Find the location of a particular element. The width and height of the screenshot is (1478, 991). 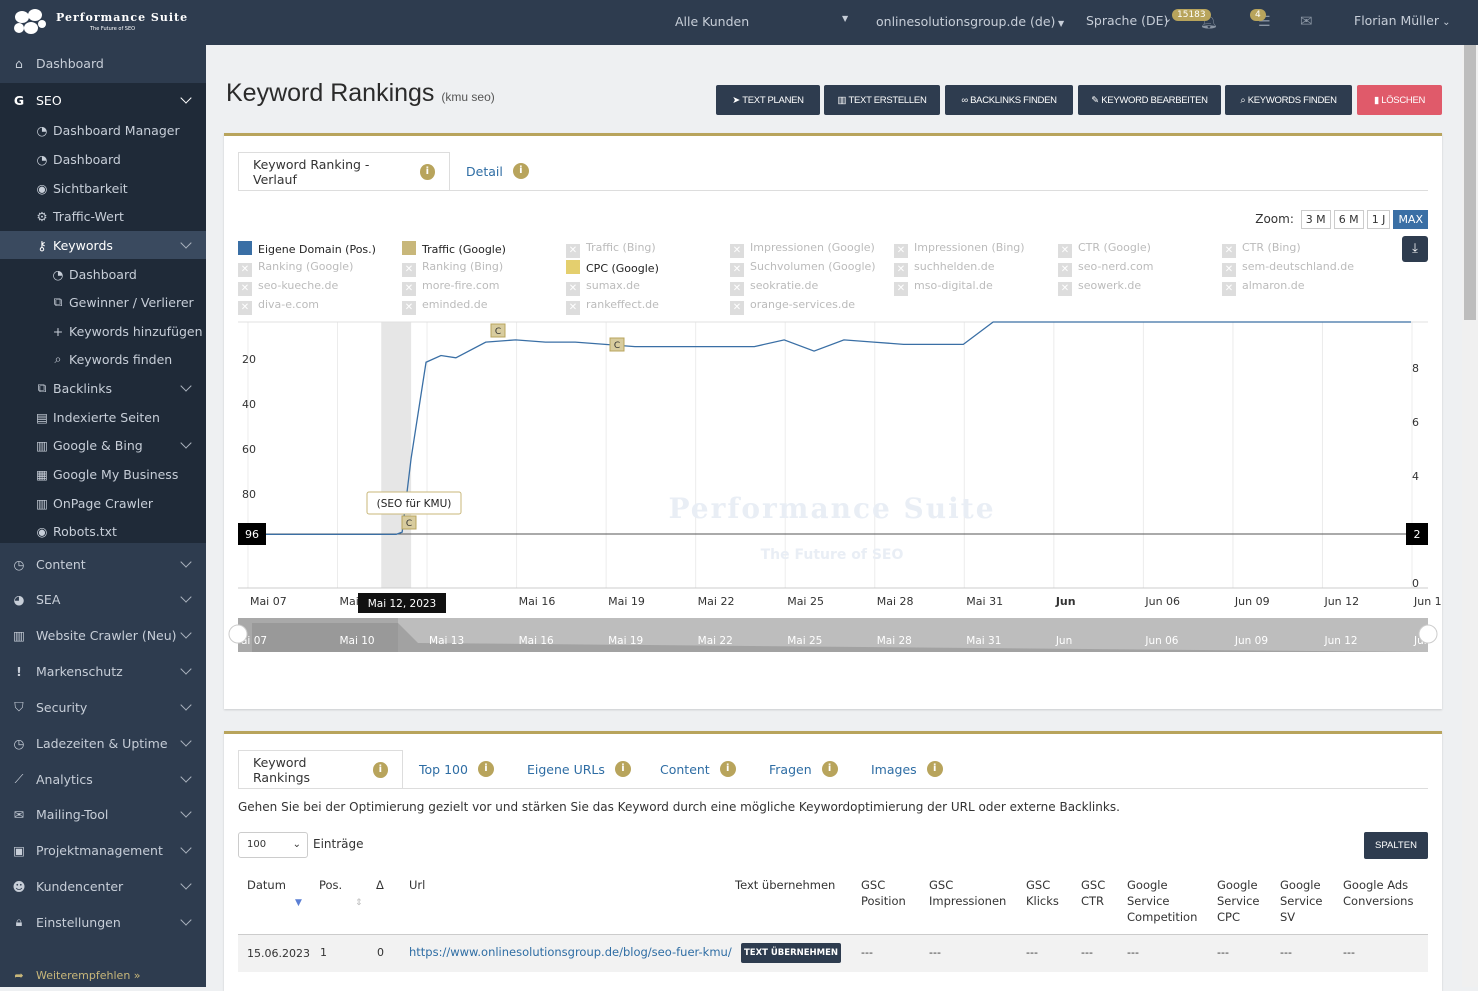

legend-item: Traffic (Google) is located at coordinates (454, 248).